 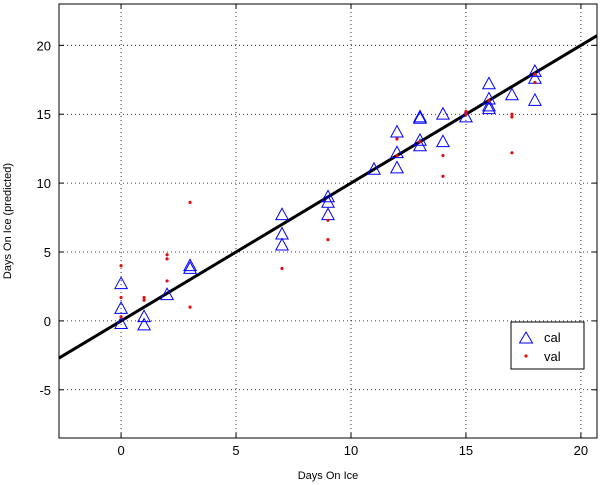 What do you see at coordinates (45, 390) in the screenshot?
I see `y-tick-label: -5` at bounding box center [45, 390].